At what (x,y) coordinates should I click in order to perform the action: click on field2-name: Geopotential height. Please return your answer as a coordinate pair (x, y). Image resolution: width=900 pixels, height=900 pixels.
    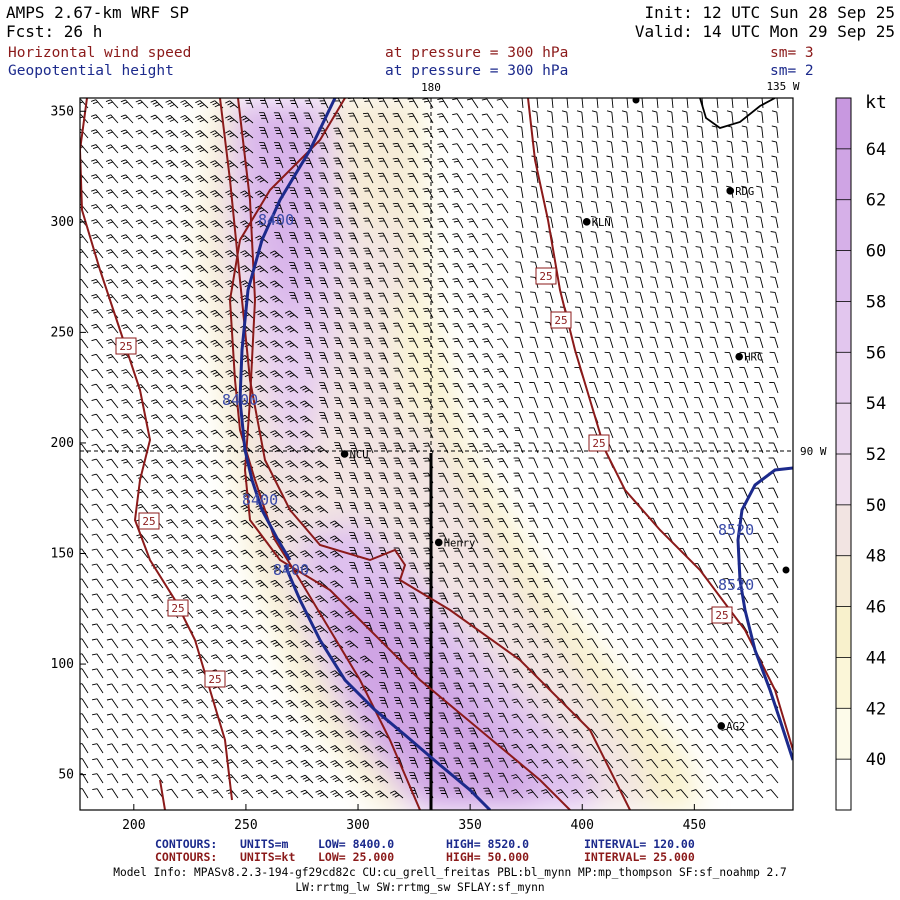
    Looking at the image, I should click on (91, 71).